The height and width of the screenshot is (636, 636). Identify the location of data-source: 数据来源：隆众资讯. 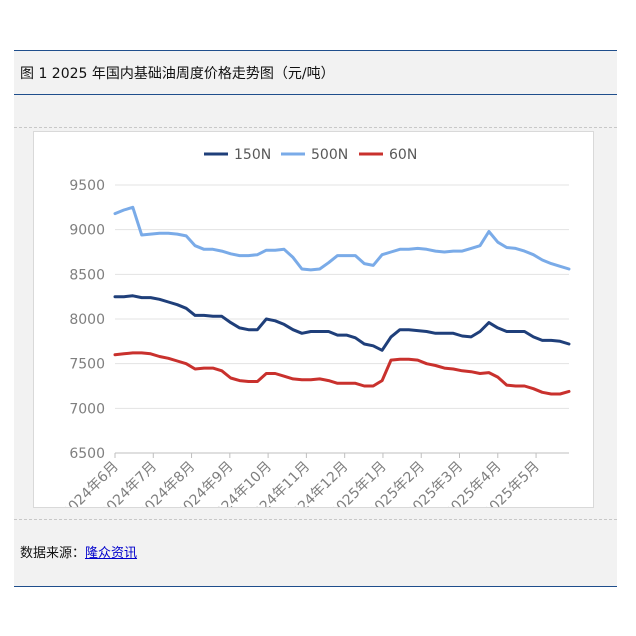
(78, 551).